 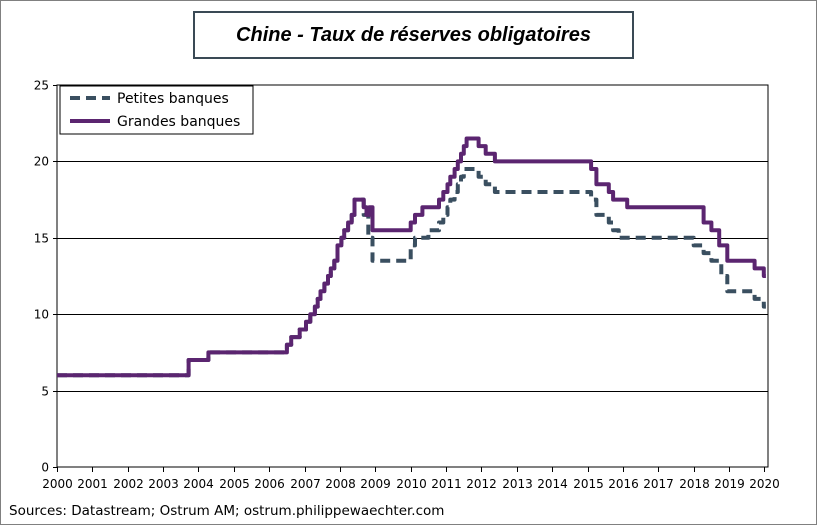 What do you see at coordinates (588, 484) in the screenshot?
I see `x-tick-label-2015: 2015` at bounding box center [588, 484].